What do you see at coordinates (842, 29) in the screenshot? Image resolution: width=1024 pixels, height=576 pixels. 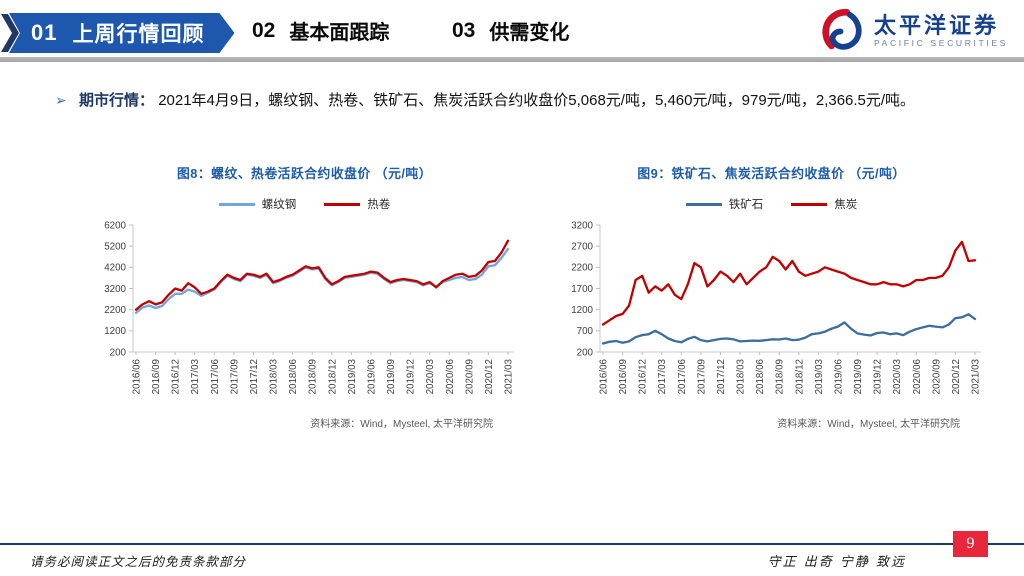 I see `pacific-securities-swirl-icon` at bounding box center [842, 29].